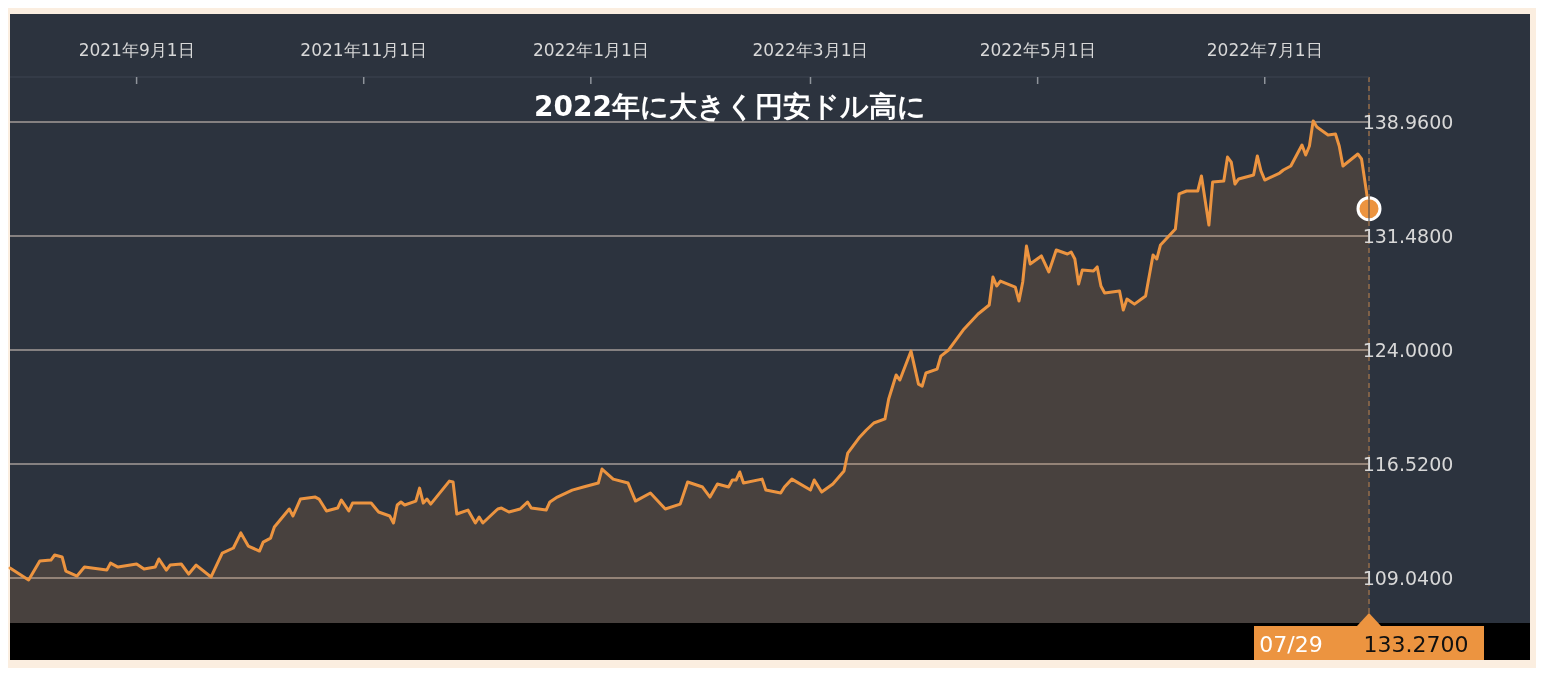  I want to click on y-tick-label: 124.0000, so click(1408, 350).